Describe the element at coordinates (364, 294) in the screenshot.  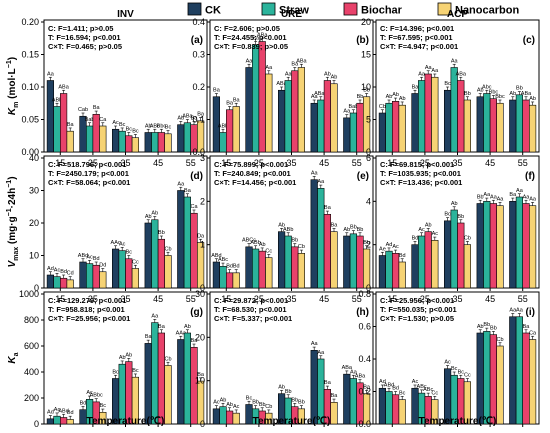
I see `y-tick-label: 0.8` at that location.